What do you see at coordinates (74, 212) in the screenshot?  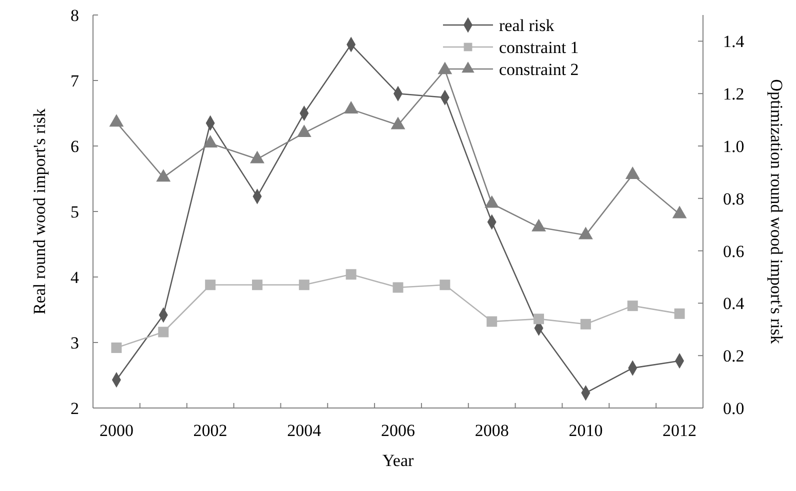 I see `y-tick-label: 5` at bounding box center [74, 212].